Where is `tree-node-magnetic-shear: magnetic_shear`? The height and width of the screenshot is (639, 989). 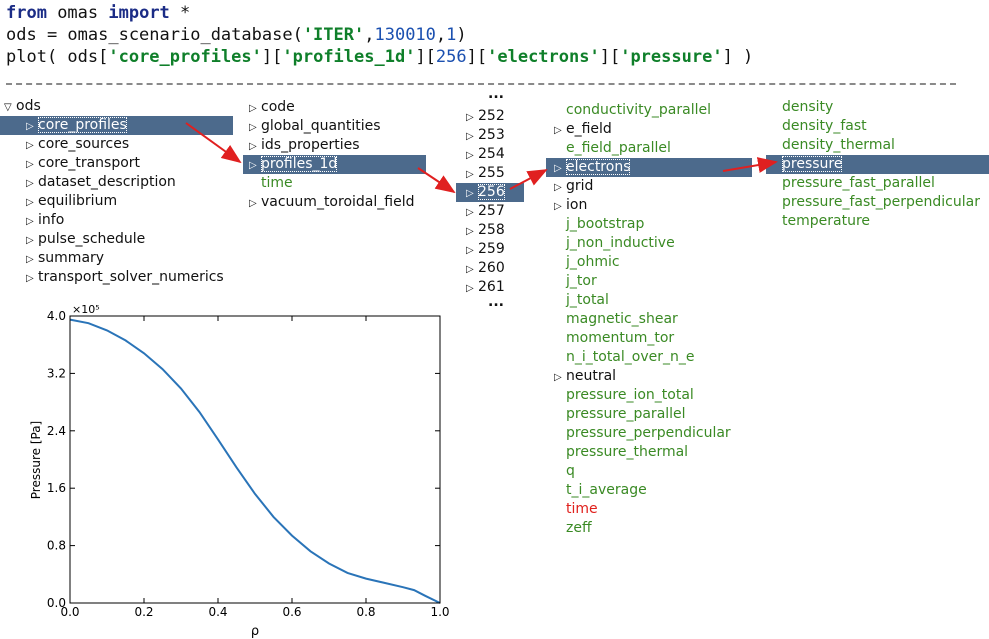
tree-node-magnetic-shear: magnetic_shear is located at coordinates (616, 319).